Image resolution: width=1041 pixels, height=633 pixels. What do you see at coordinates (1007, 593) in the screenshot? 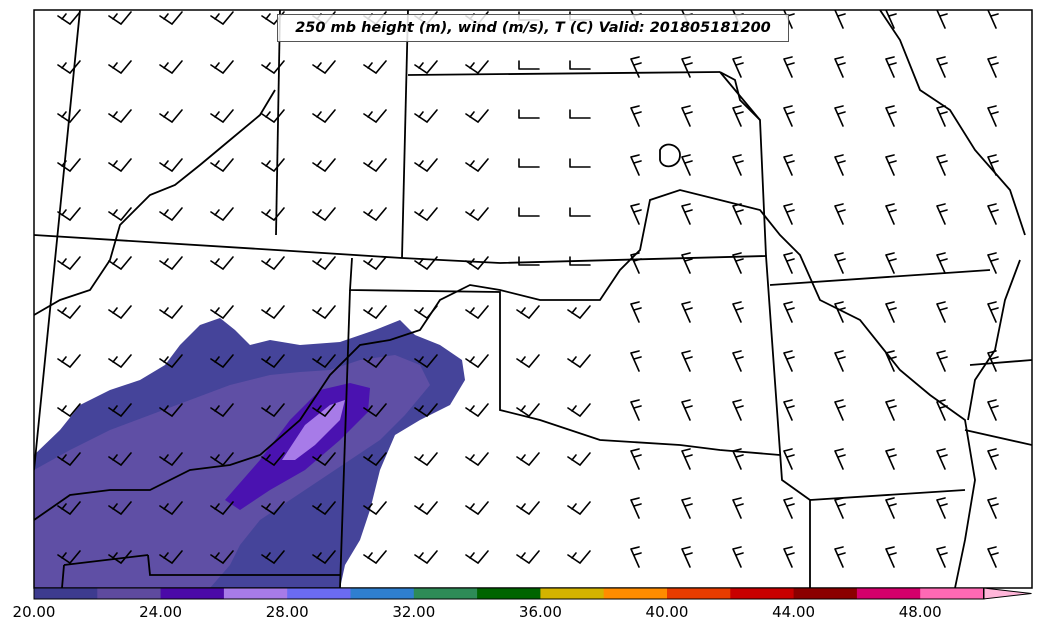
I see `colorbar-extend-arrow` at bounding box center [1007, 593].